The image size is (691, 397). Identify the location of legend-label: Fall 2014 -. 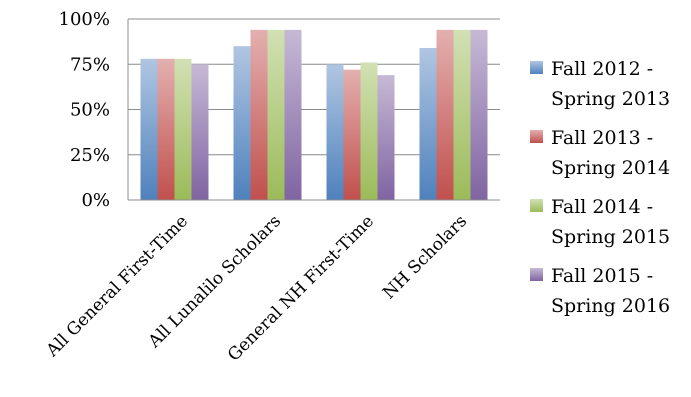
(602, 207).